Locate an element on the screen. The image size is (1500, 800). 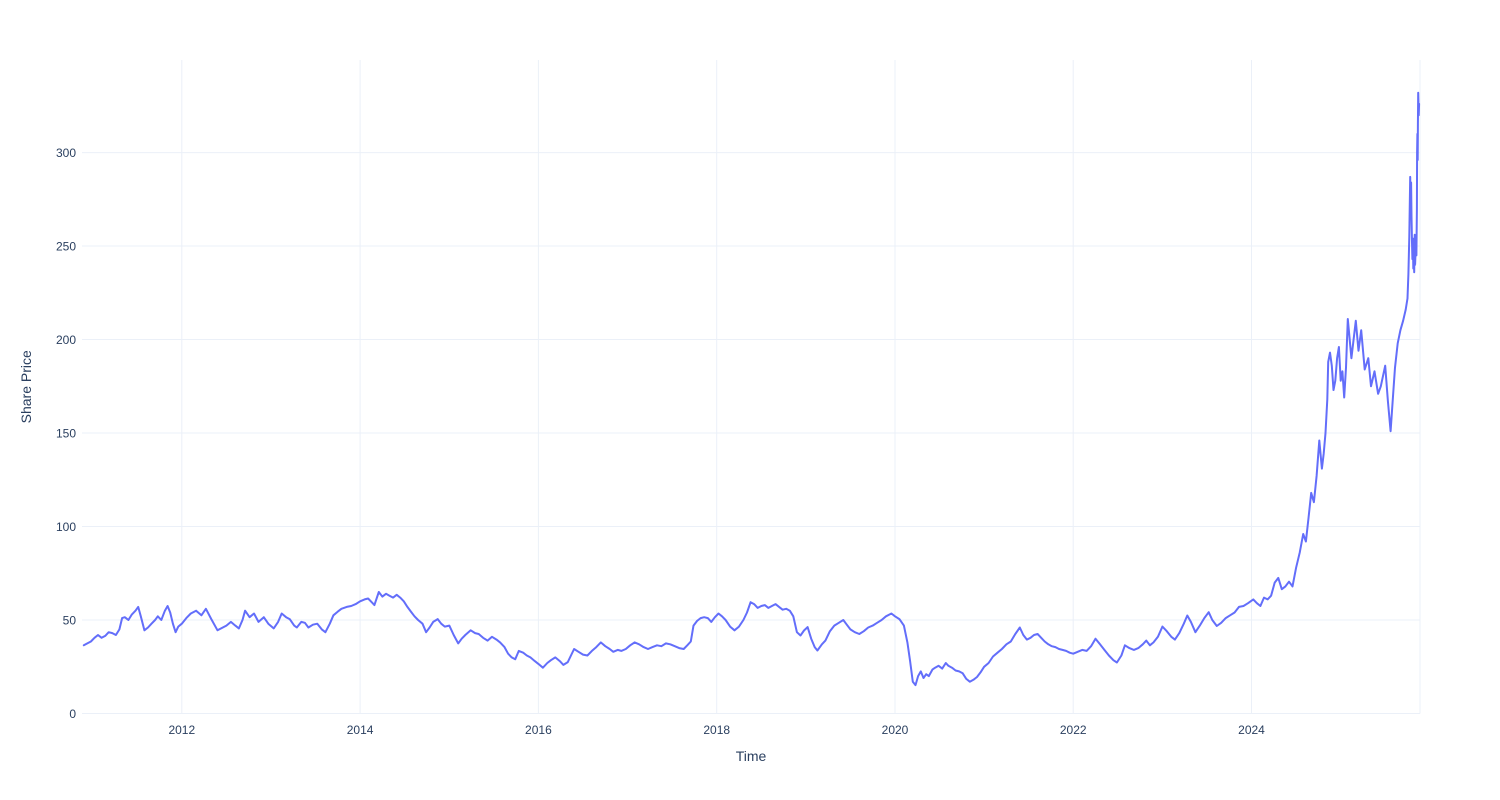
y-tick-label: 200 is located at coordinates (66, 340).